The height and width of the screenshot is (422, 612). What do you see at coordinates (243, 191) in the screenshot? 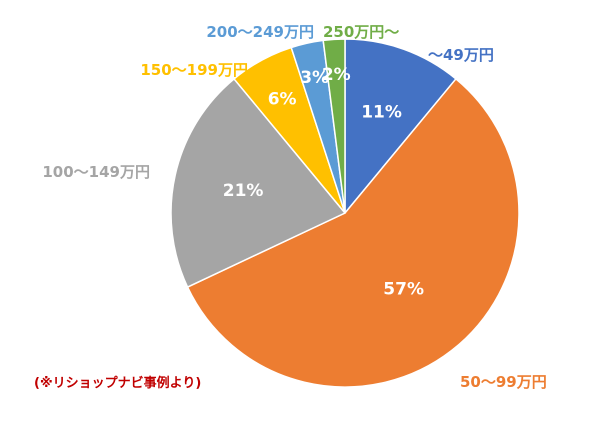
I see `pie-slice-percent-label-2: 21%` at bounding box center [243, 191].